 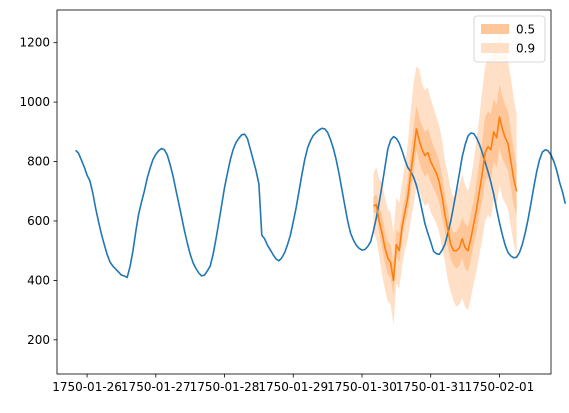 What do you see at coordinates (38, 221) in the screenshot?
I see `y-tick-label: 600` at bounding box center [38, 221].